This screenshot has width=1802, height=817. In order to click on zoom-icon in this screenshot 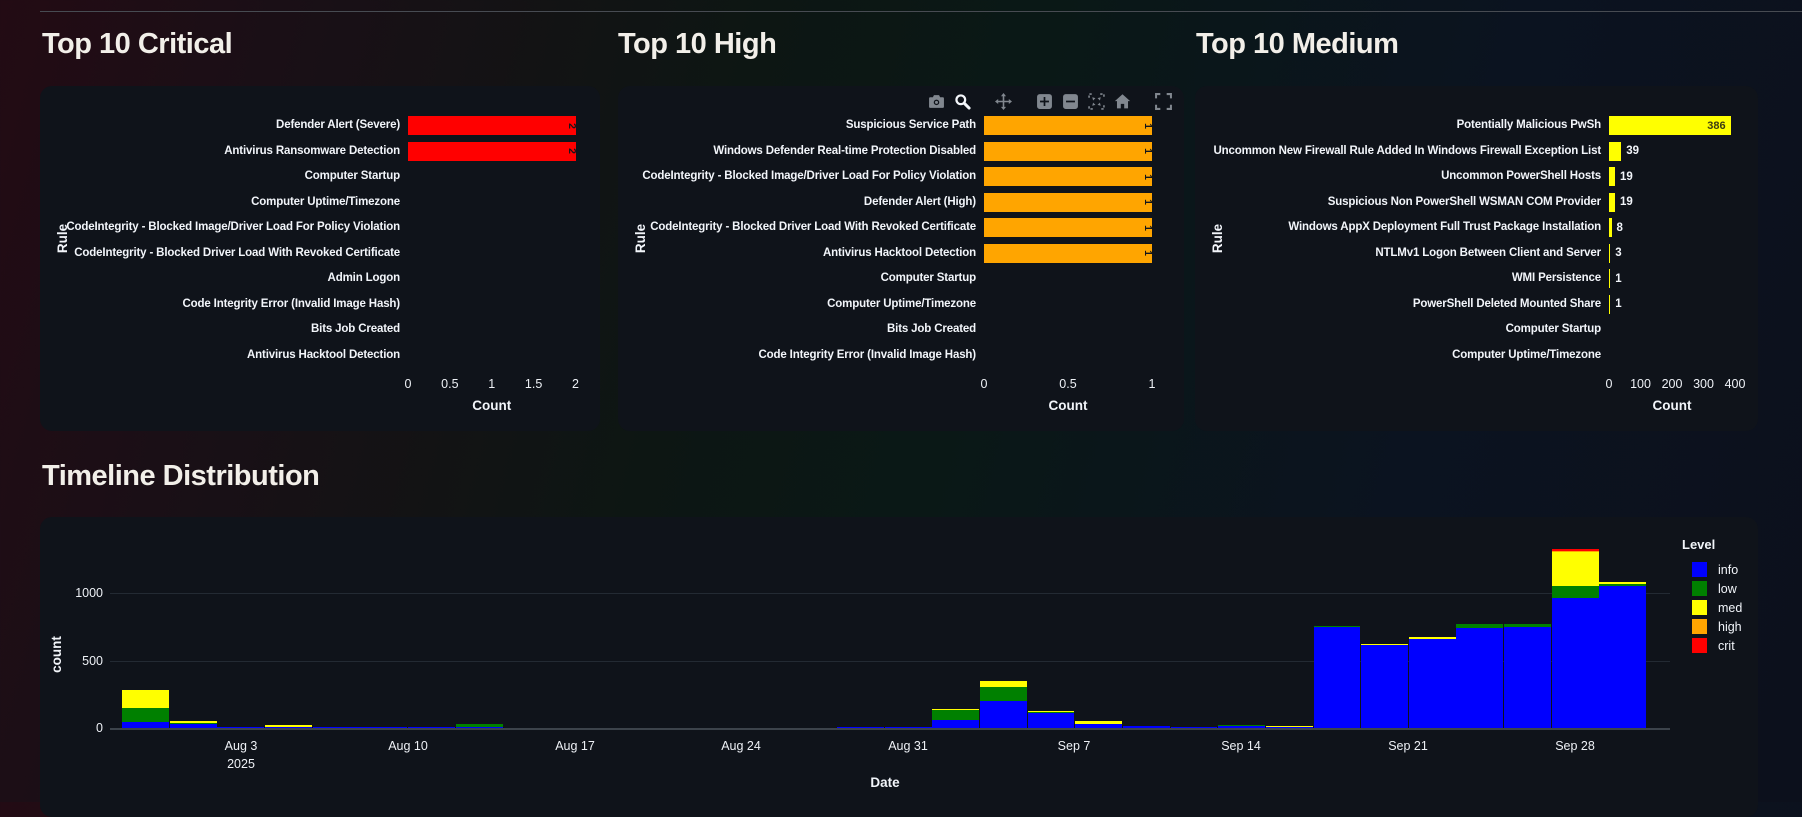, I will do `click(962, 101)`.